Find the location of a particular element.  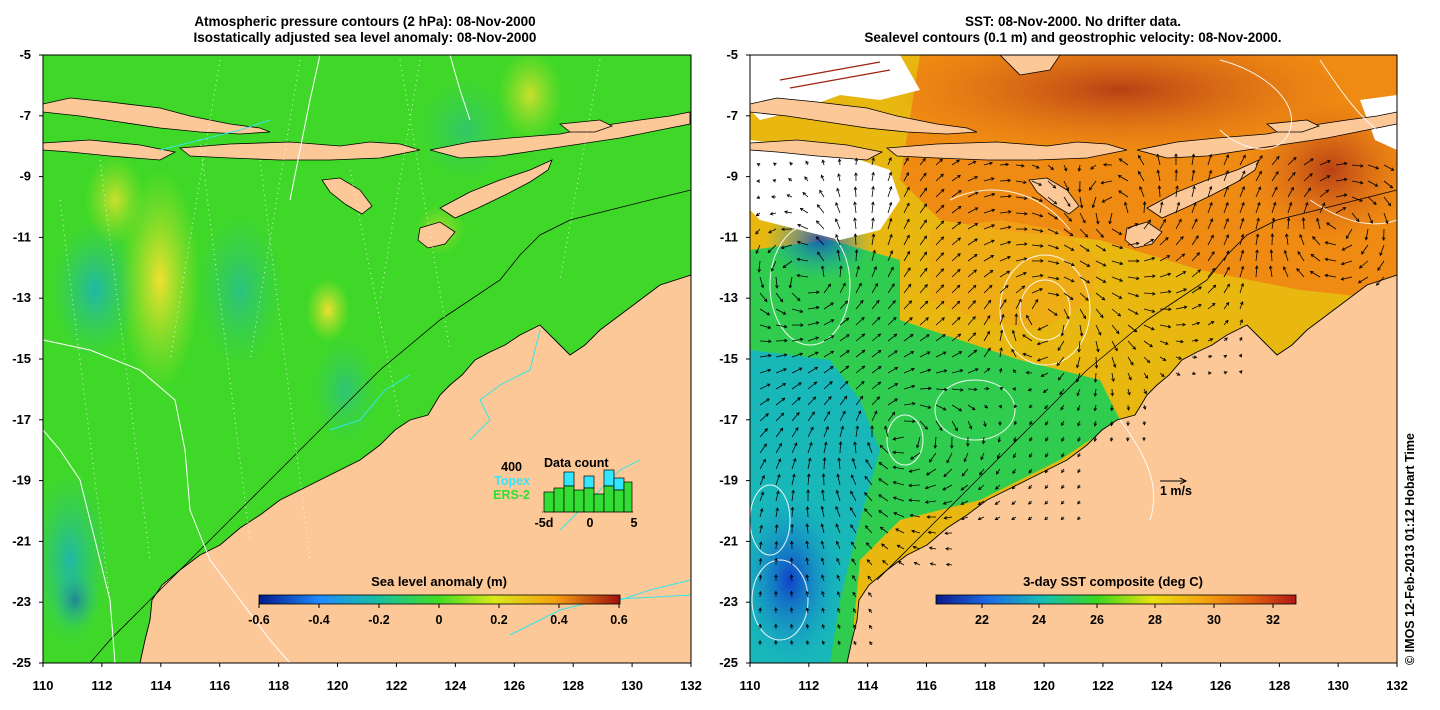

cloud-patch-west is located at coordinates (825, 190).